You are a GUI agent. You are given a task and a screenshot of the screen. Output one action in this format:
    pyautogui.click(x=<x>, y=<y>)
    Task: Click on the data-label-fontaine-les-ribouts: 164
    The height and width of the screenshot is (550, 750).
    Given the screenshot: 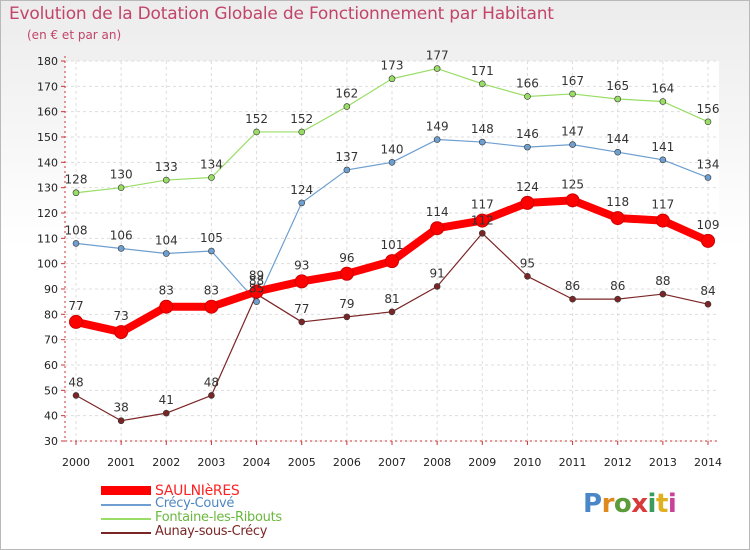 What is the action you would take?
    pyautogui.click(x=662, y=89)
    